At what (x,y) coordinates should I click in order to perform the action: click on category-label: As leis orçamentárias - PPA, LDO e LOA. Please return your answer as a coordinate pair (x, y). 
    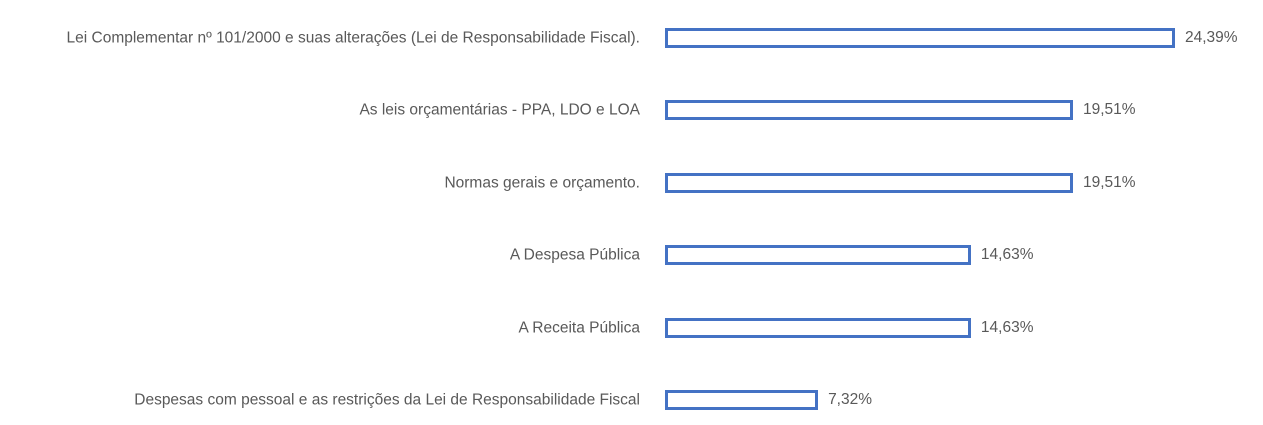
    Looking at the image, I should click on (499, 110).